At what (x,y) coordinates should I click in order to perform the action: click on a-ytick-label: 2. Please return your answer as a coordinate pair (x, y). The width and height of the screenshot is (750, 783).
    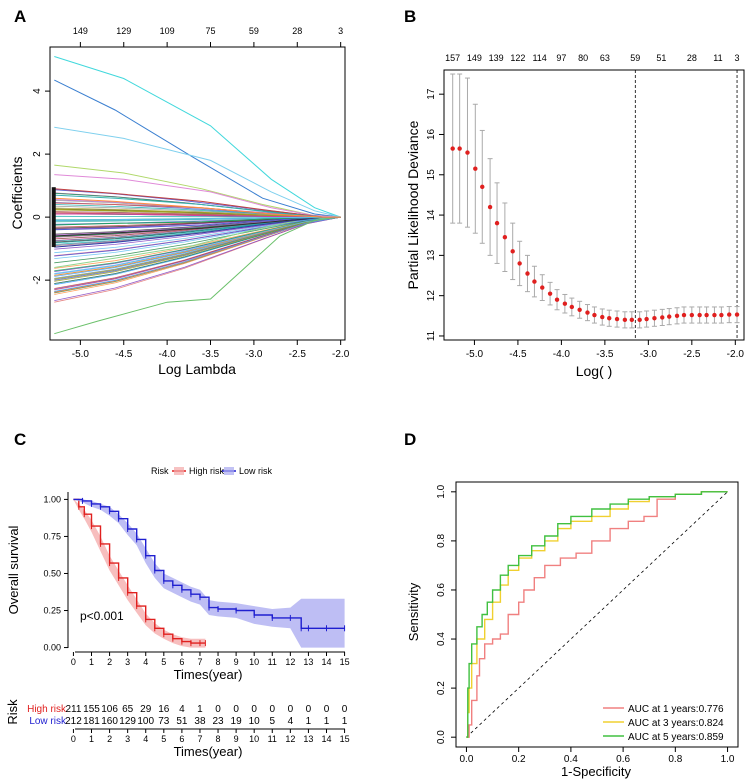
    Looking at the image, I should click on (37, 154).